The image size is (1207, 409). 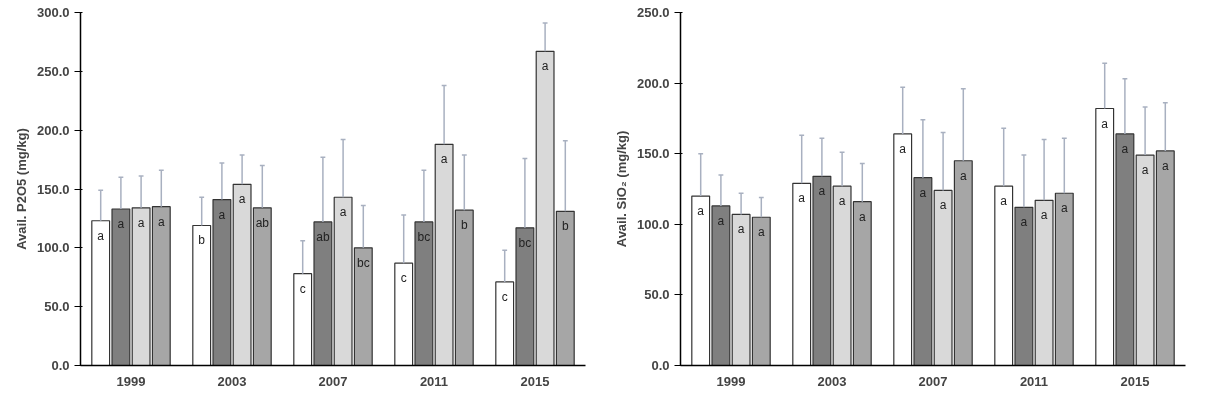 What do you see at coordinates (21, 189) in the screenshot?
I see `y-axis-title: Avail. P2O5 (mg/kg)` at bounding box center [21, 189].